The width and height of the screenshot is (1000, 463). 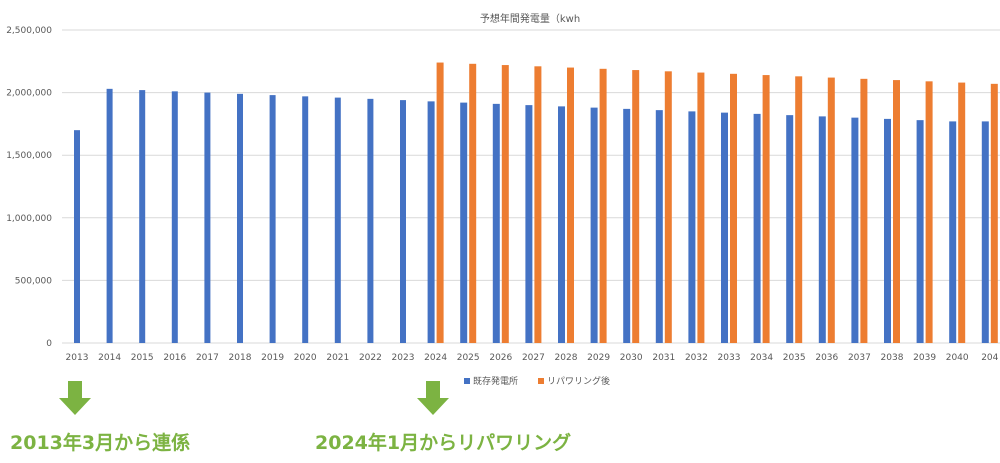 I want to click on x-tick-label: 2036, so click(x=826, y=358).